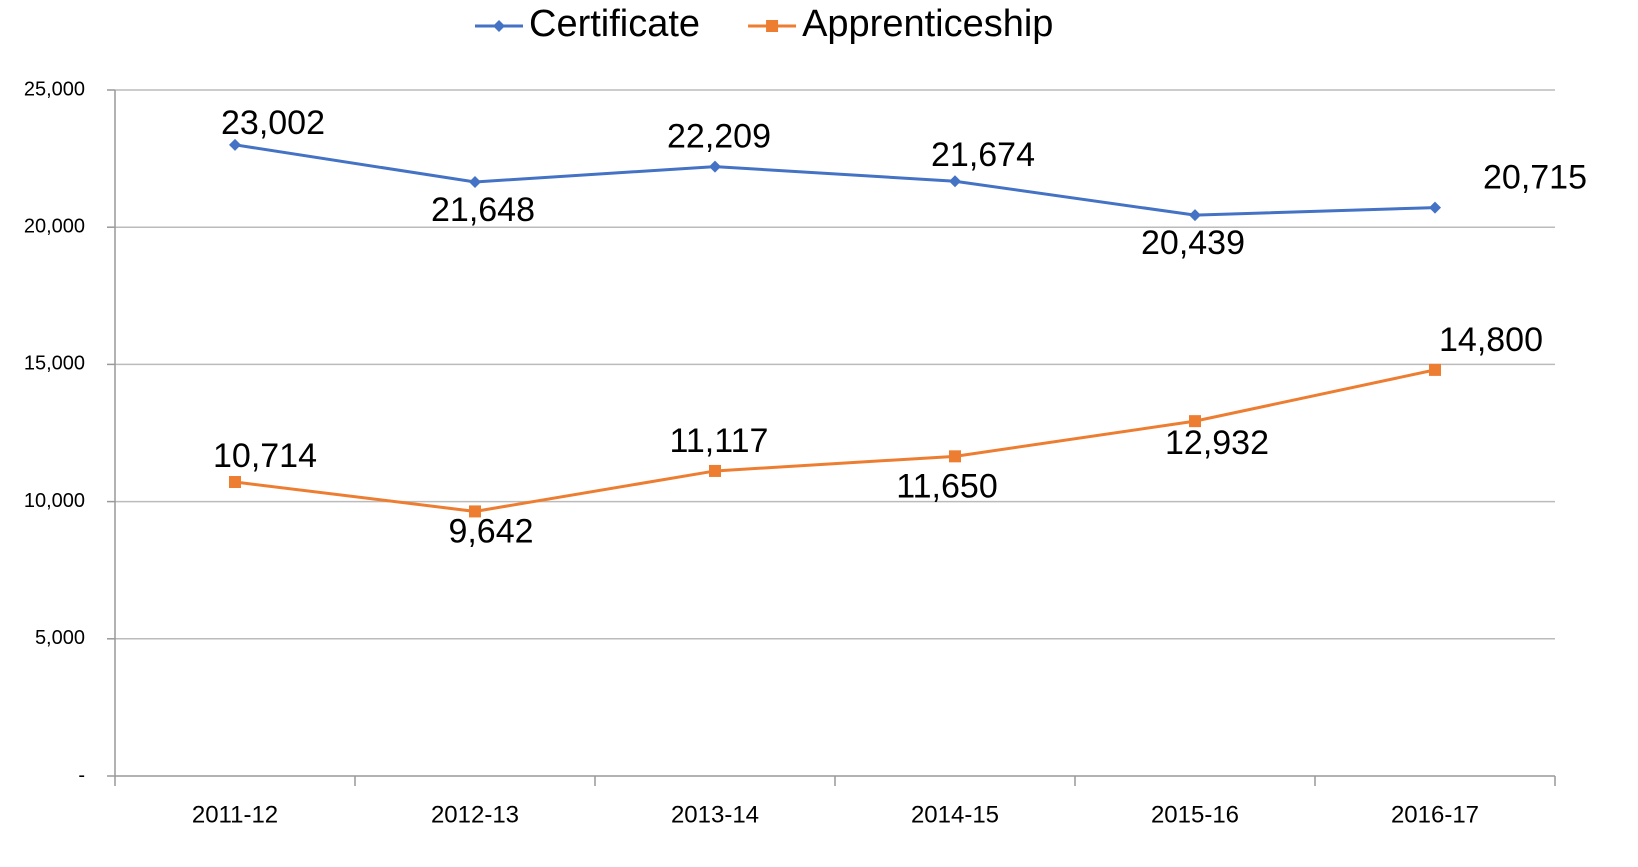 The height and width of the screenshot is (867, 1638). What do you see at coordinates (1535, 178) in the screenshot?
I see `data-label: 20,715` at bounding box center [1535, 178].